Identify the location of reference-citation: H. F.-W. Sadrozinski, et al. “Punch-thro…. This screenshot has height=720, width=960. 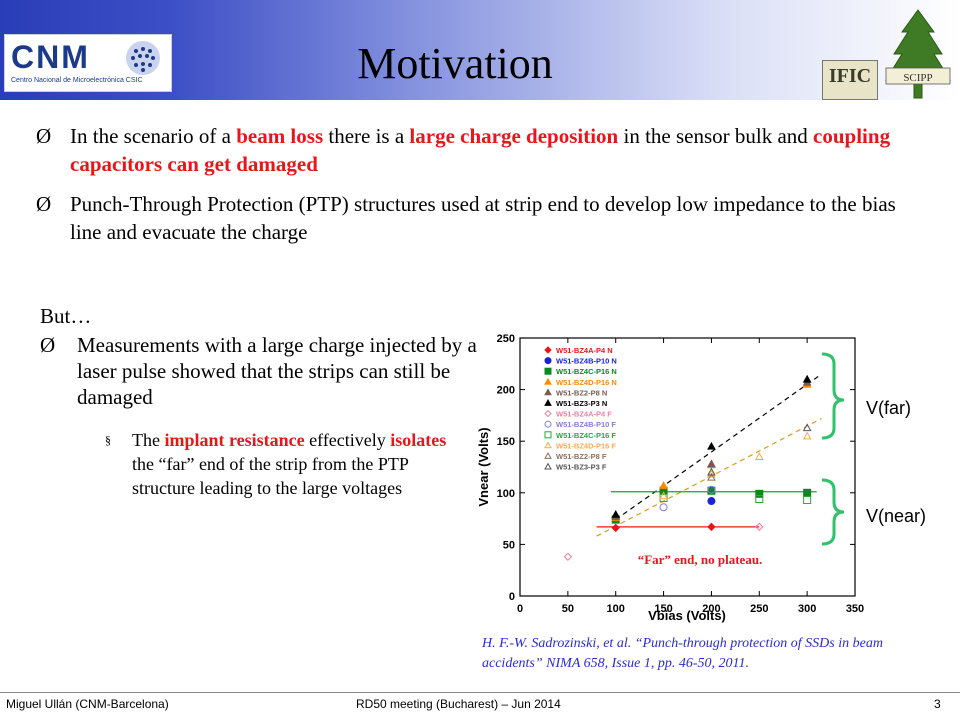
(682, 653).